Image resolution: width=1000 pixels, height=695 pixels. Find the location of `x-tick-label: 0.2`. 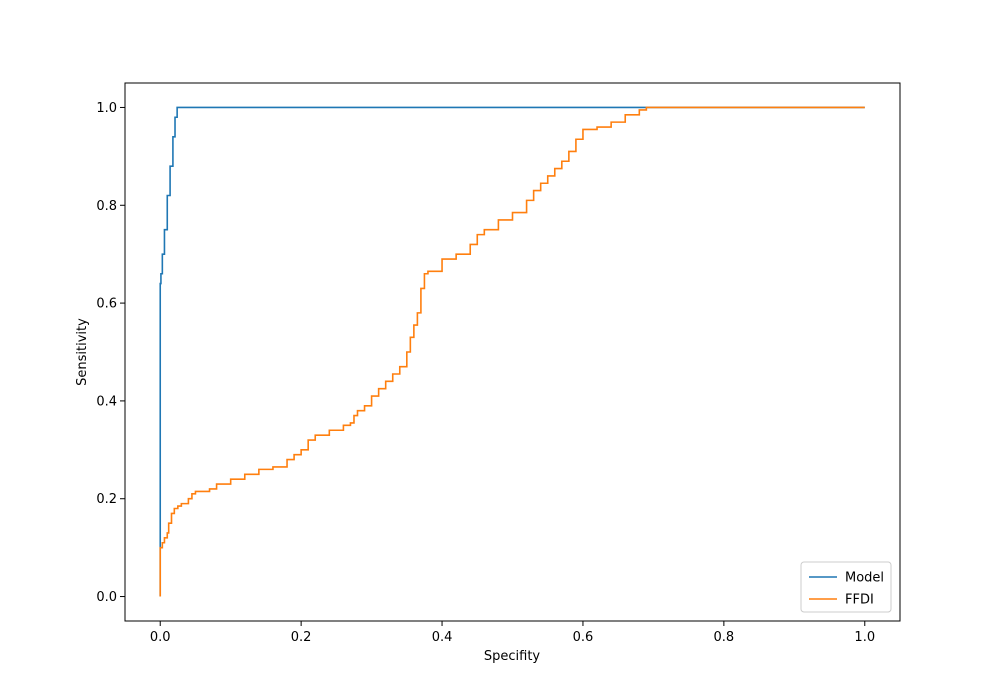

x-tick-label: 0.2 is located at coordinates (301, 637).